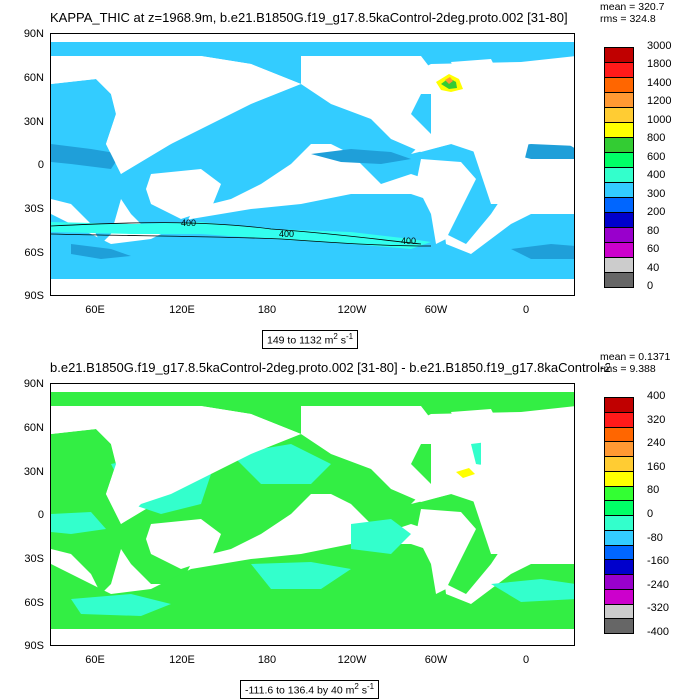 The height and width of the screenshot is (700, 700). Describe the element at coordinates (34, 646) in the screenshot. I see `bottom-lat-label-90s: 90S` at that location.